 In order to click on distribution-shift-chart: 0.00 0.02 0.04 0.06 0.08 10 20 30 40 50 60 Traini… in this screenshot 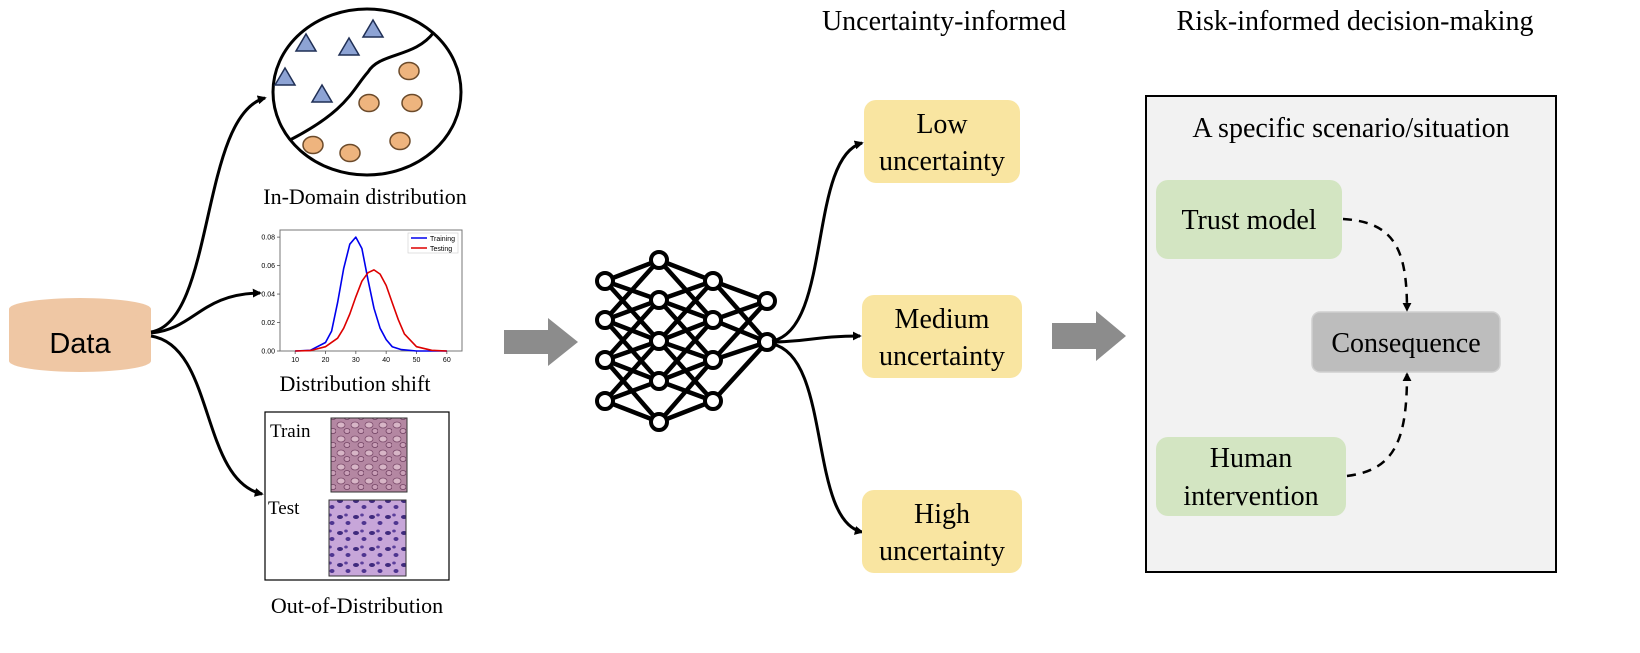, I will do `click(362, 312)`.